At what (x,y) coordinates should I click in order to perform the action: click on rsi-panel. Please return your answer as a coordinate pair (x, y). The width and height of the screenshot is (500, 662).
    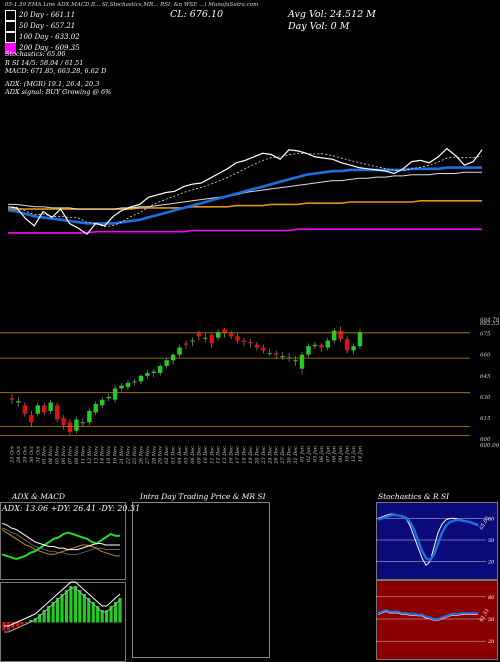
    Looking at the image, I should click on (437, 620).